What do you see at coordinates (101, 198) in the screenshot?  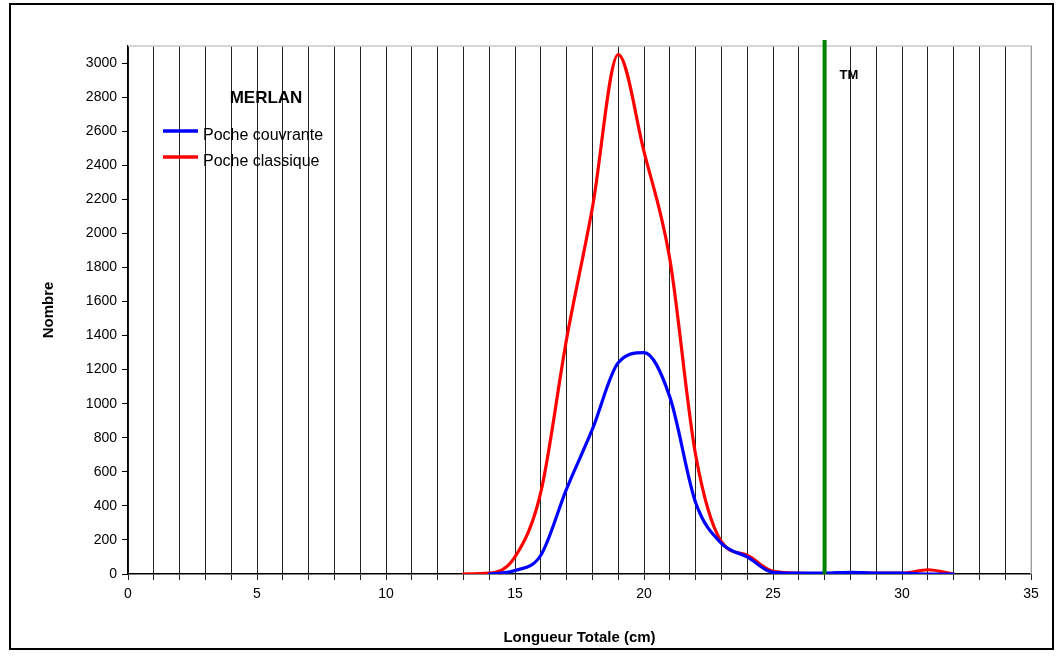 I see `y-tick-label: 2200` at bounding box center [101, 198].